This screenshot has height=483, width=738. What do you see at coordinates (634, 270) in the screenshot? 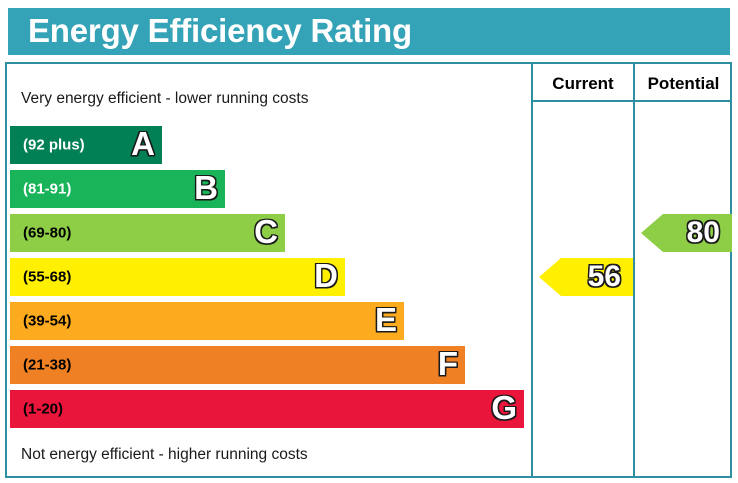
I see `column-divider-potential` at bounding box center [634, 270].